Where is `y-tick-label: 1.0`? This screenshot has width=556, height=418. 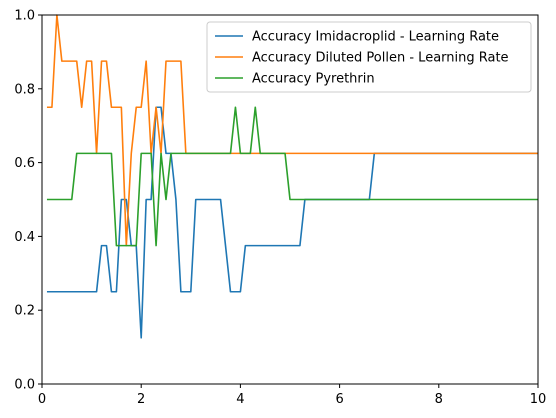 y-tick-label: 1.0 is located at coordinates (24, 16).